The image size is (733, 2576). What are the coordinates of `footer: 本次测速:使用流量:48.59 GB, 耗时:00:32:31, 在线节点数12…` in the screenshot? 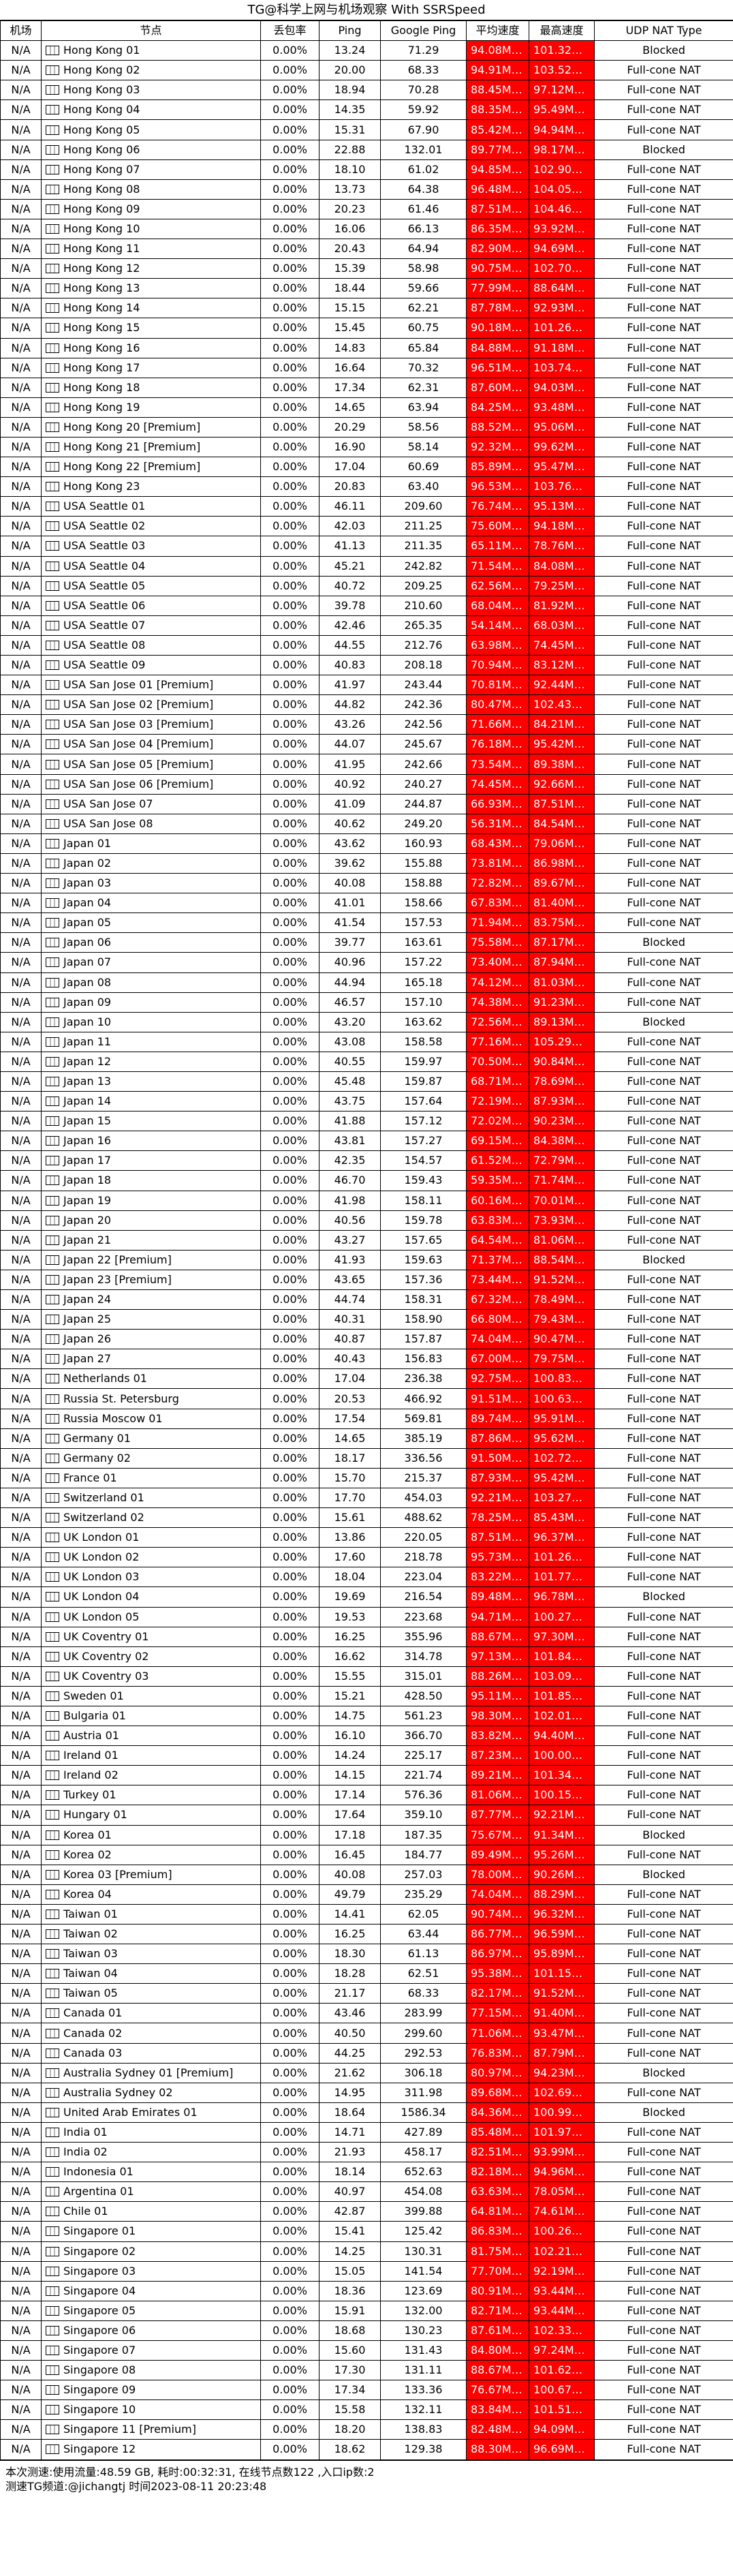 It's located at (366, 2476).